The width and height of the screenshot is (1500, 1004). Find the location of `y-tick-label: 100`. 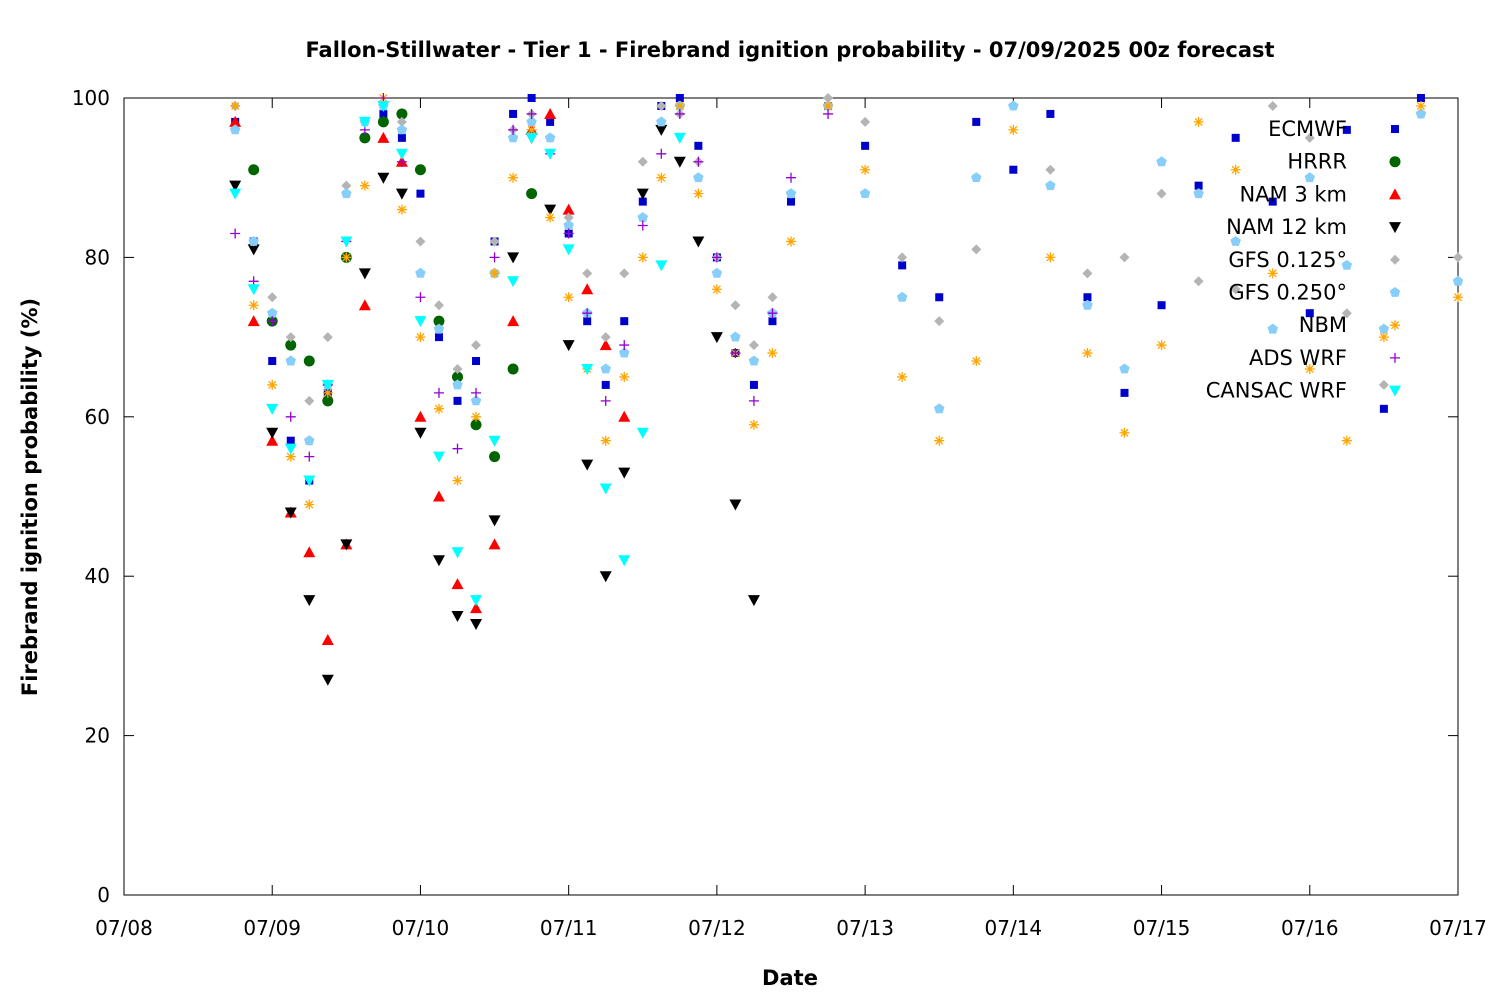

y-tick-label: 100 is located at coordinates (91, 98).